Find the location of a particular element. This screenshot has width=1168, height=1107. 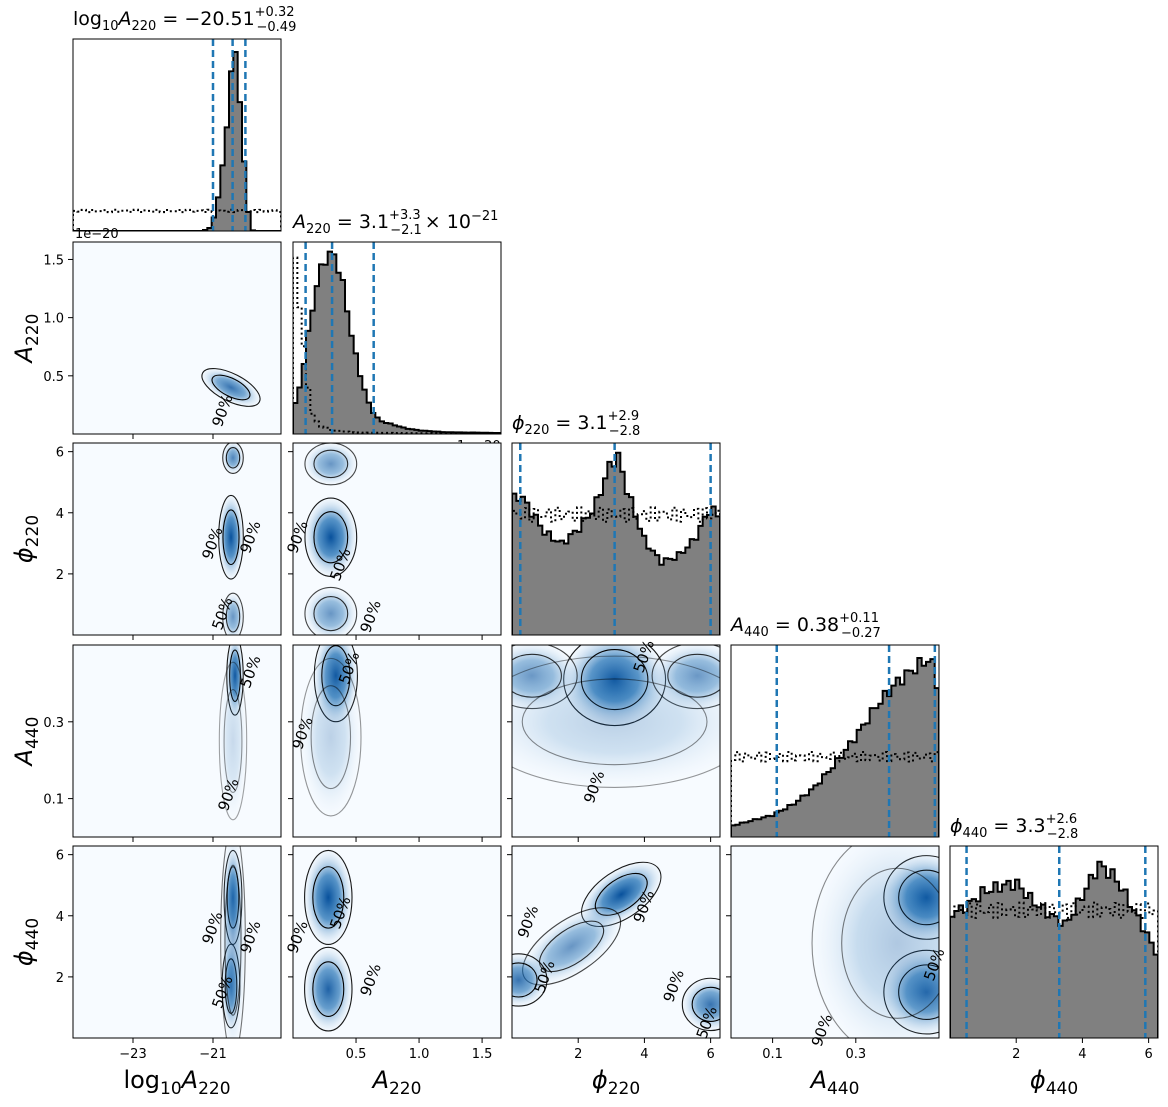

title-minus: −0.49 is located at coordinates (277, 27).